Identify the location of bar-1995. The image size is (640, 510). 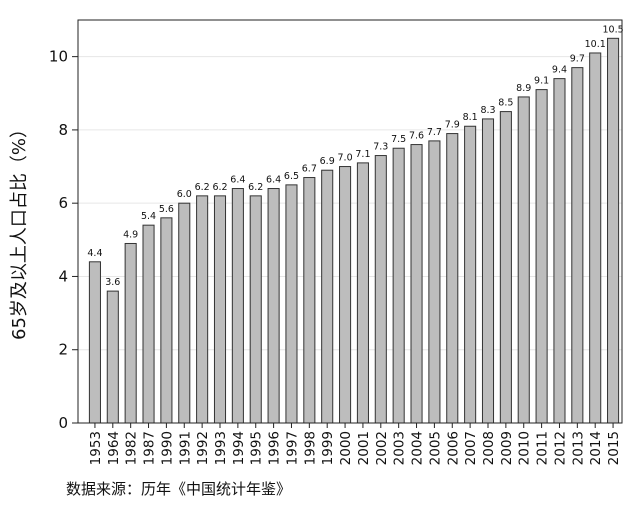
(255, 309).